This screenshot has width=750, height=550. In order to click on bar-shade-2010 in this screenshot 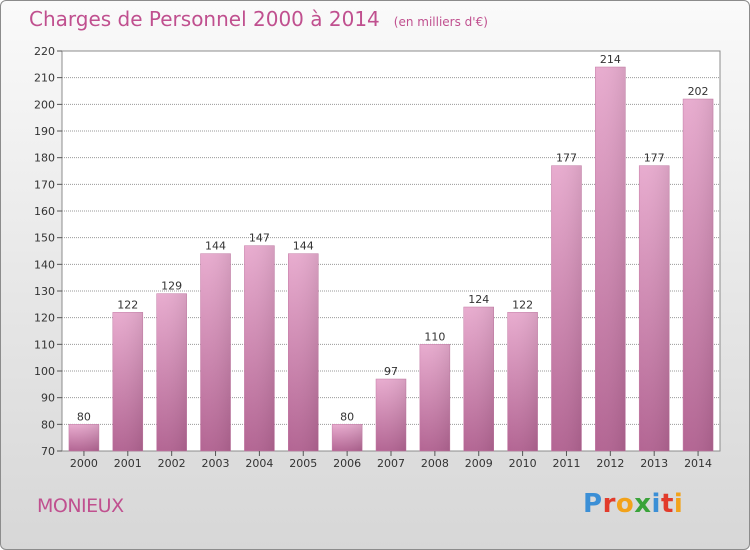, I will do `click(522, 381)`.